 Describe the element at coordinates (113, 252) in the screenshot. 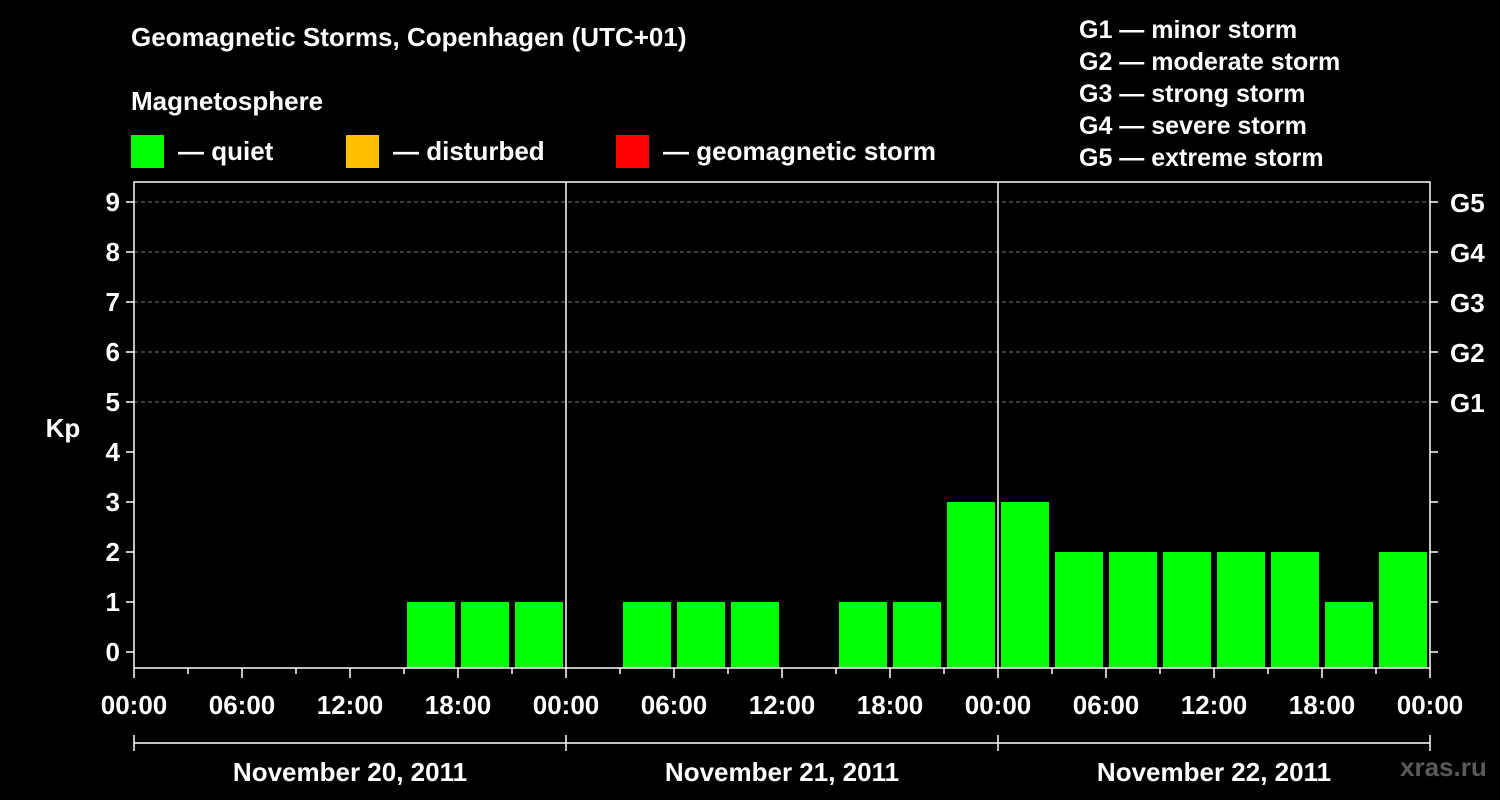

I see `y-tick-label: 8` at that location.